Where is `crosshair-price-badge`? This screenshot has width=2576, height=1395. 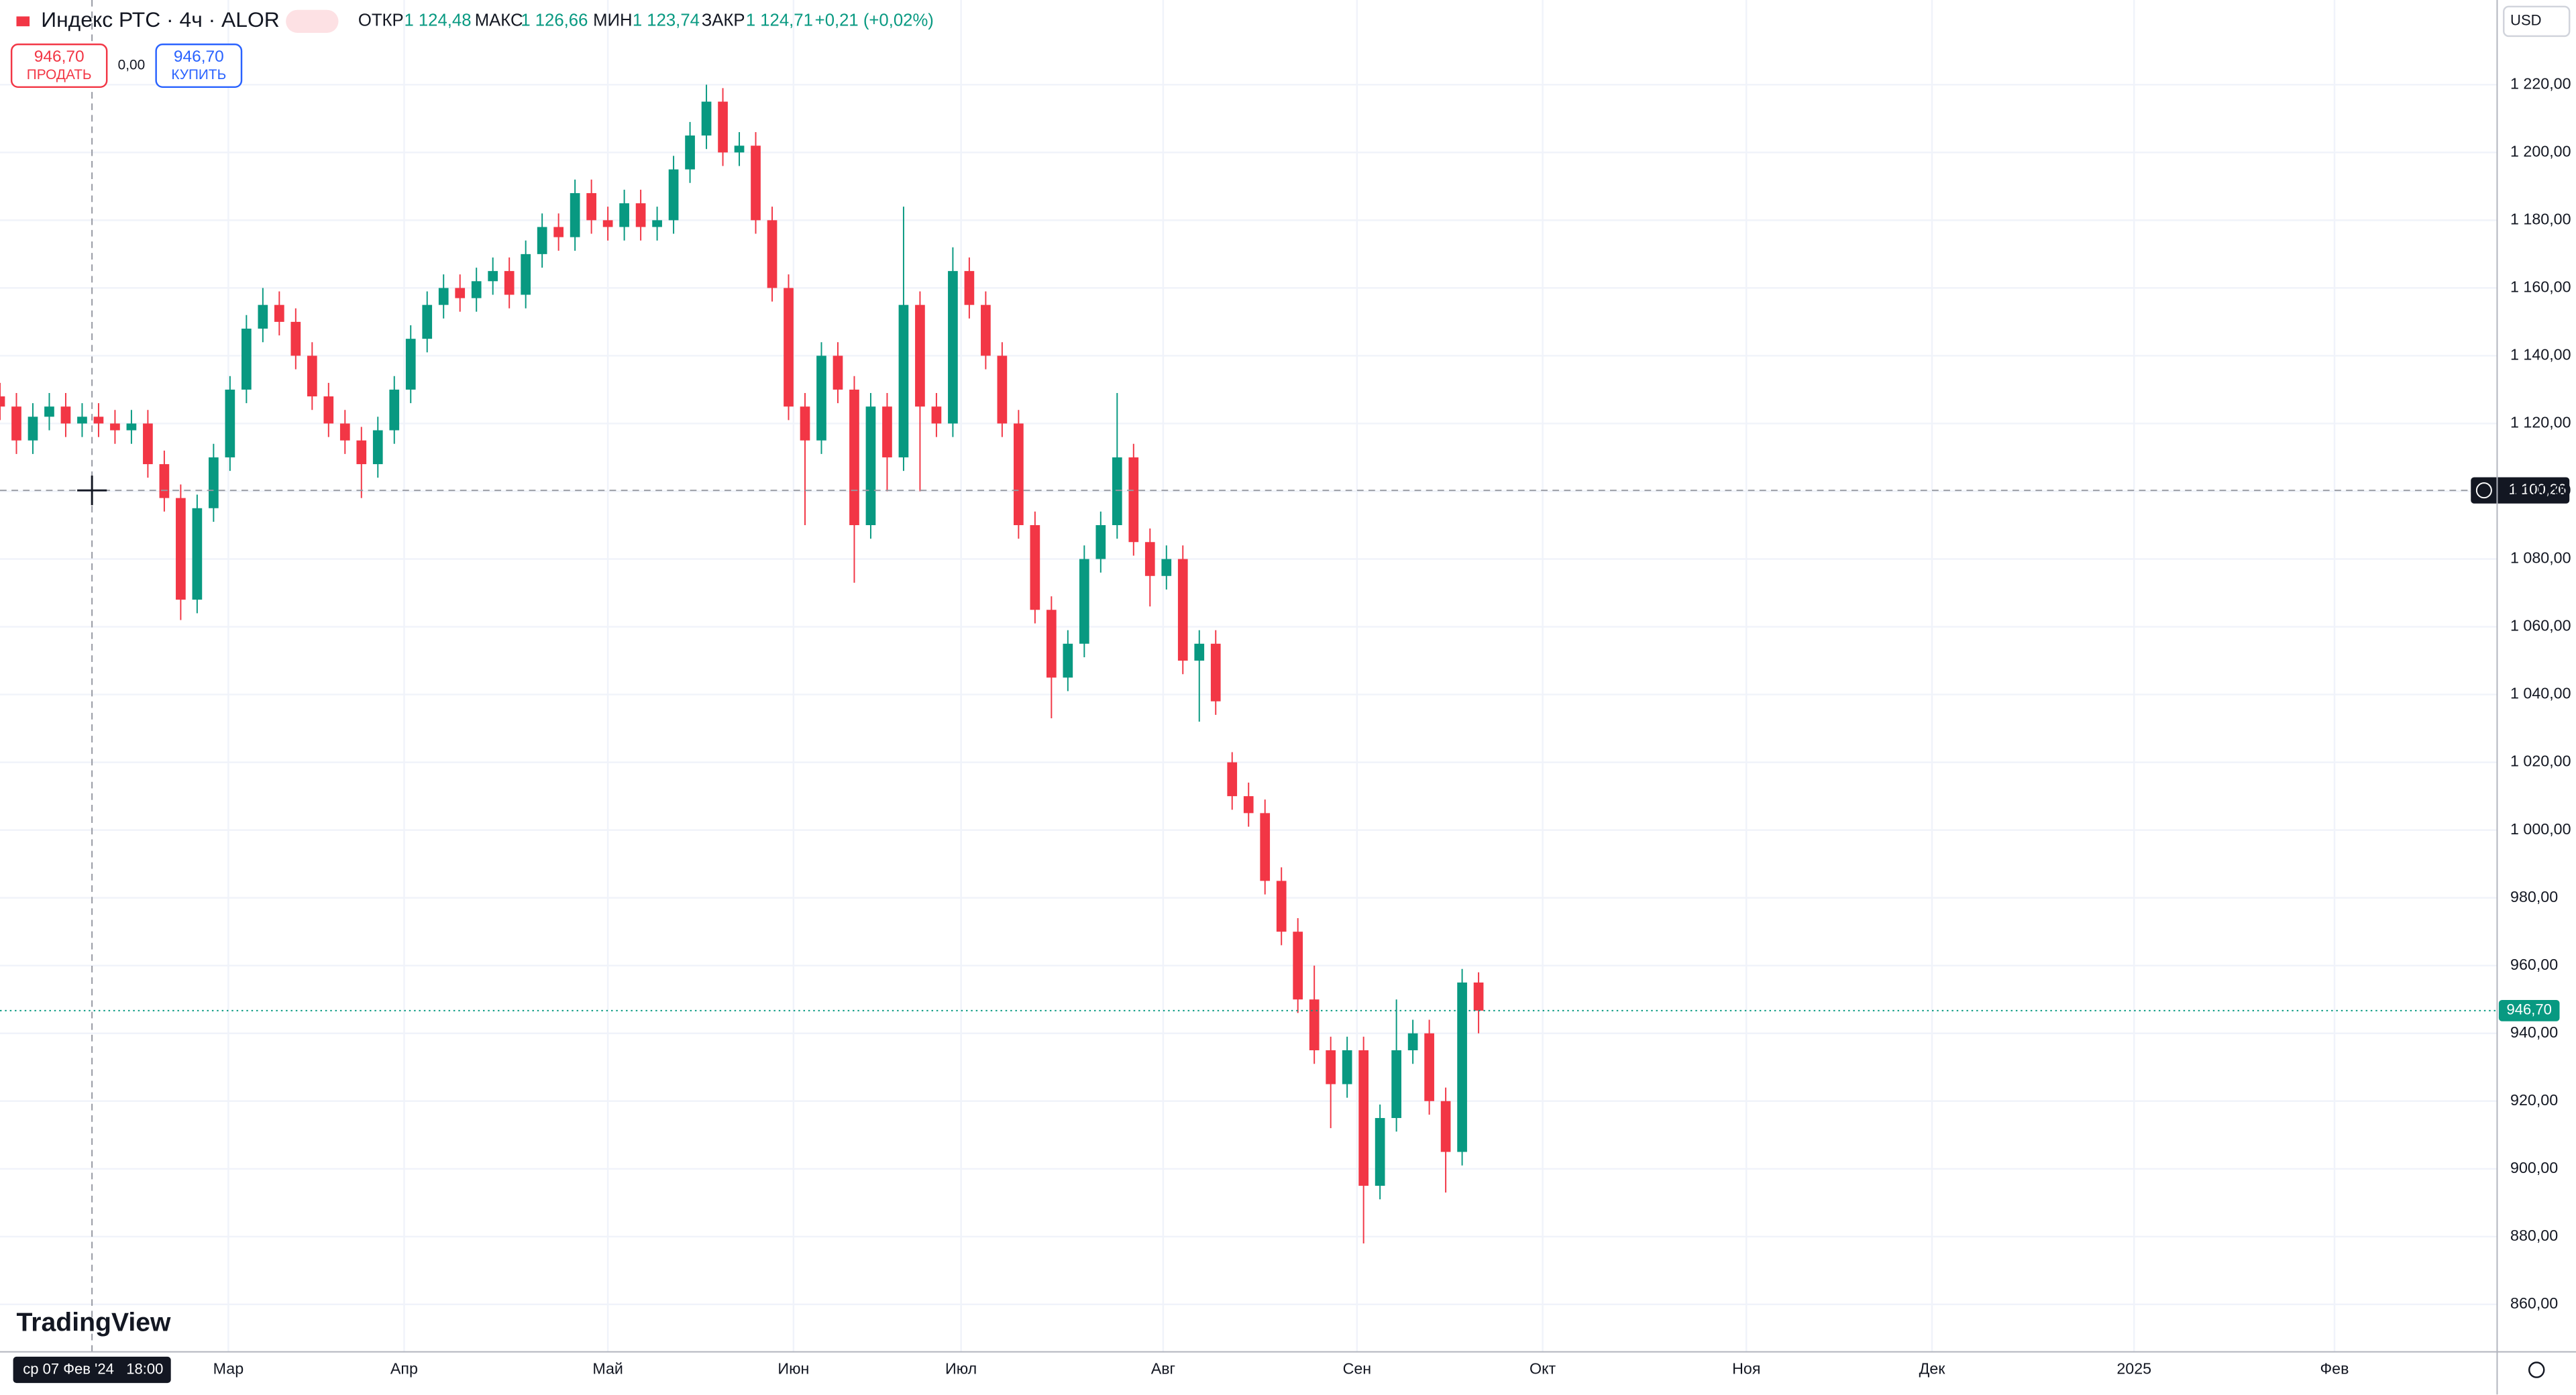
crosshair-price-badge is located at coordinates (2520, 490).